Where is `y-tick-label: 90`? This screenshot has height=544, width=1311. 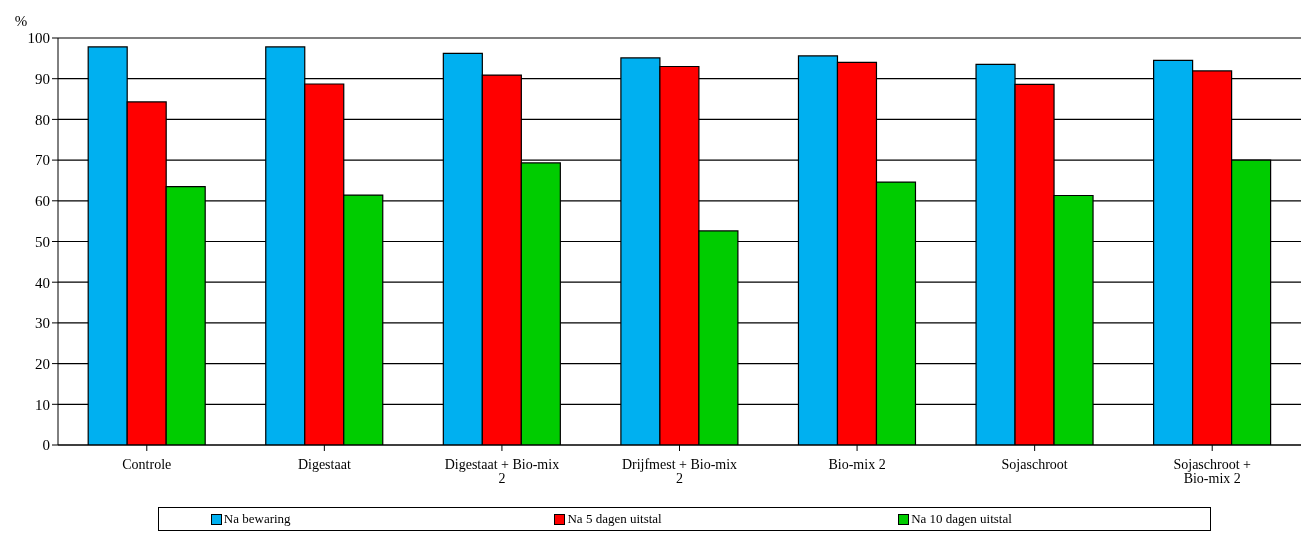 y-tick-label: 90 is located at coordinates (42, 79).